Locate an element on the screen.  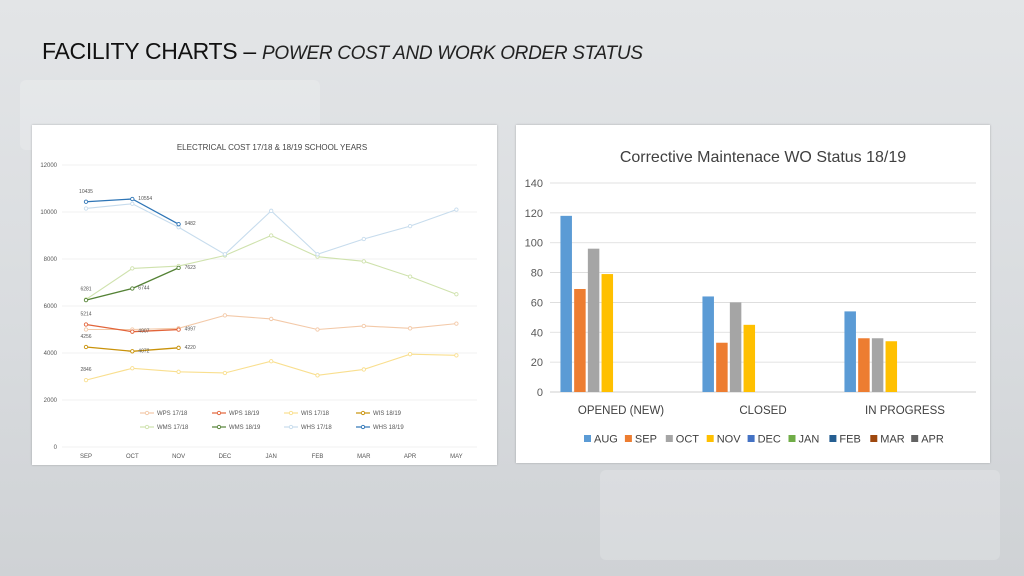
line-chart-legend-label: WPS 17/18 is located at coordinates (172, 414).